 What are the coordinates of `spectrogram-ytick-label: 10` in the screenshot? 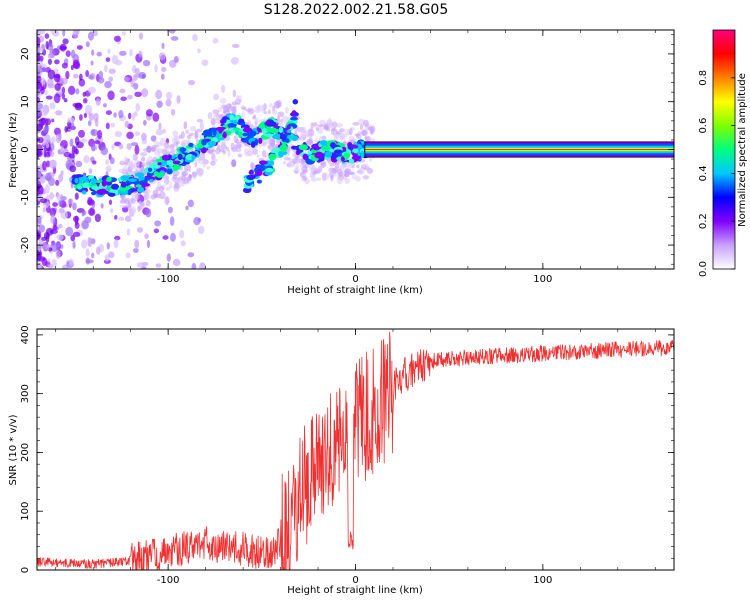 It's located at (25, 101).